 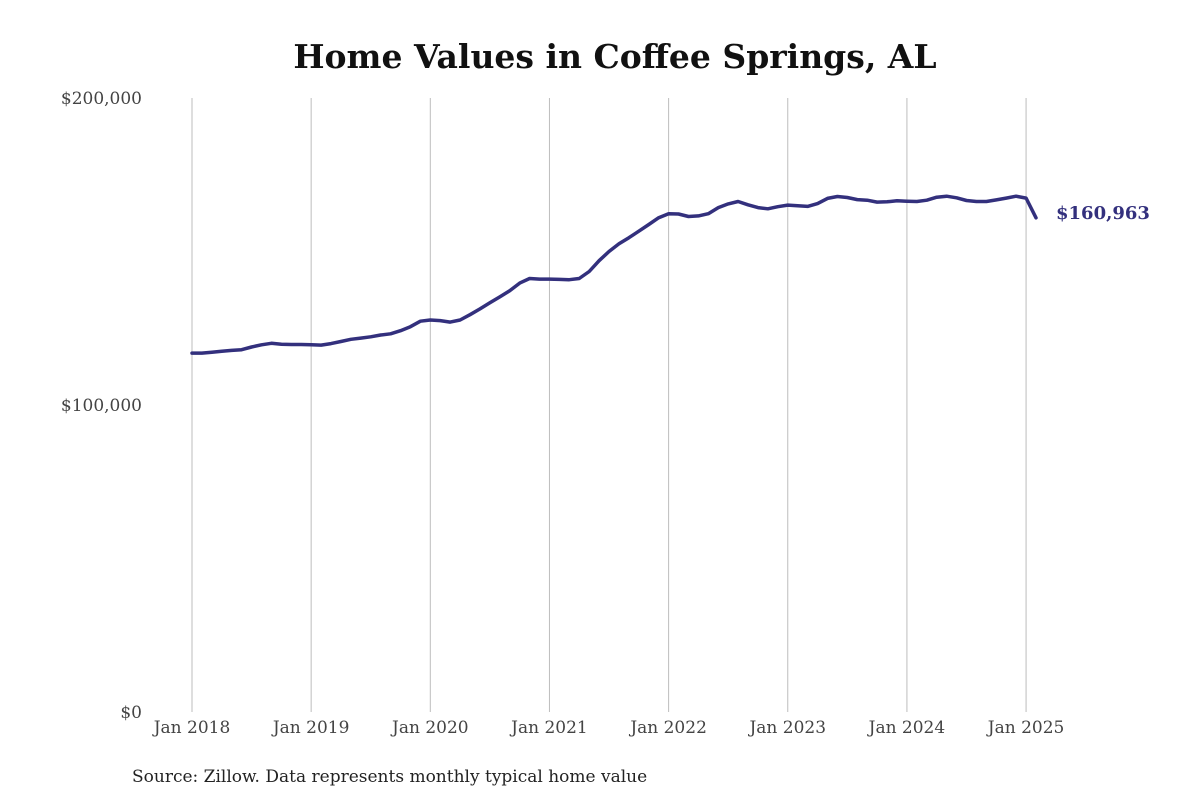 What do you see at coordinates (786, 728) in the screenshot?
I see `x-tick-label: Jan 2023` at bounding box center [786, 728].